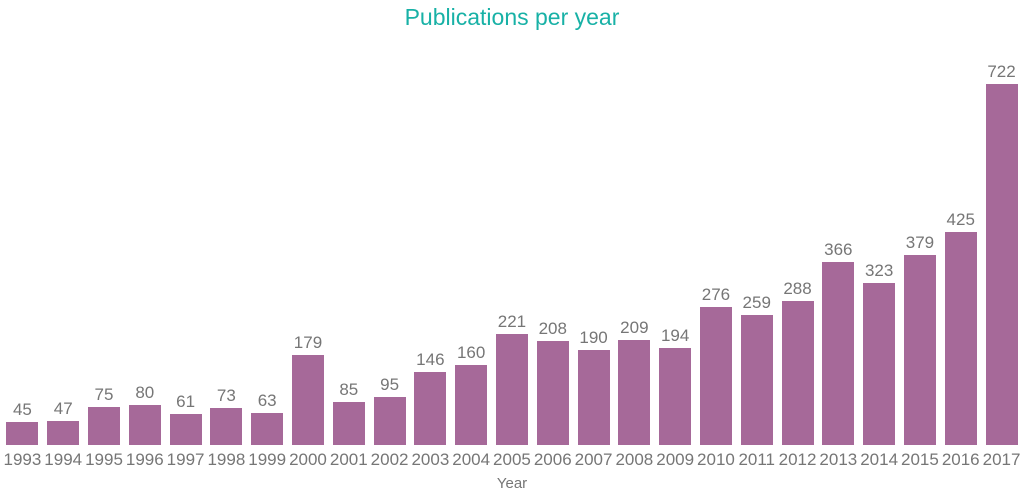  What do you see at coordinates (308, 342) in the screenshot?
I see `bar-value-label: 179` at bounding box center [308, 342].